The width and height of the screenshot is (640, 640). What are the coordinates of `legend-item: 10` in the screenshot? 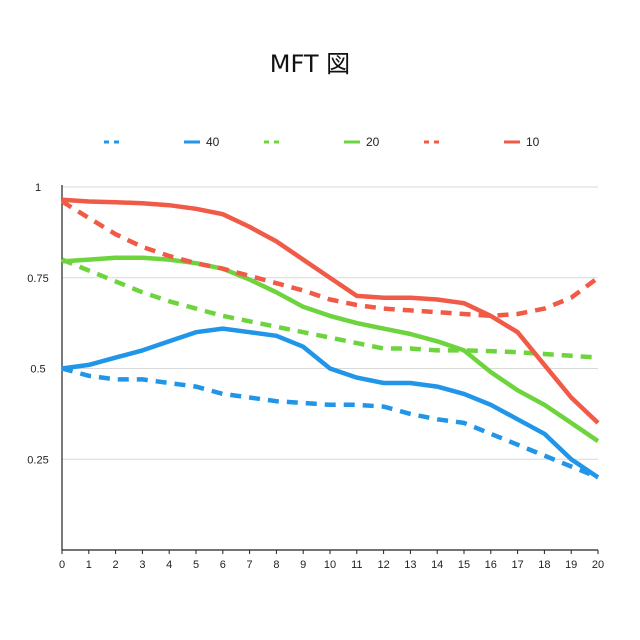 It's located at (522, 142).